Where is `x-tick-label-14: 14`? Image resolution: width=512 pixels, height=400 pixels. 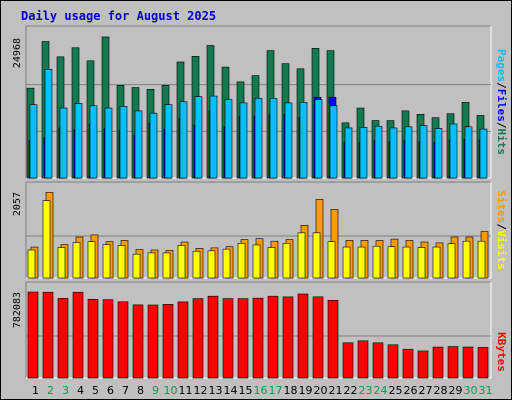
x-tick-label-14: 14 is located at coordinates (231, 390).